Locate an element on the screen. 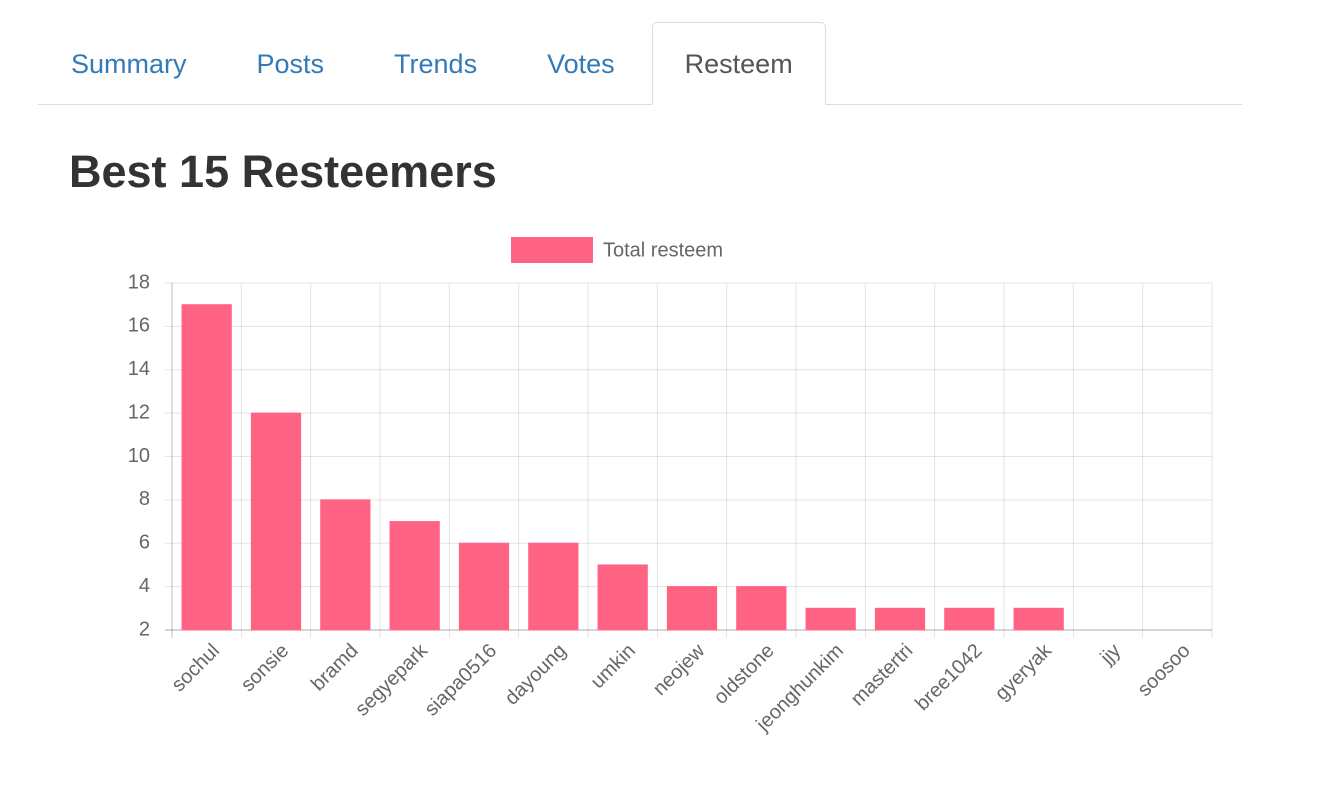 The height and width of the screenshot is (794, 1332). x-tick-label: segyepark is located at coordinates (392, 680).